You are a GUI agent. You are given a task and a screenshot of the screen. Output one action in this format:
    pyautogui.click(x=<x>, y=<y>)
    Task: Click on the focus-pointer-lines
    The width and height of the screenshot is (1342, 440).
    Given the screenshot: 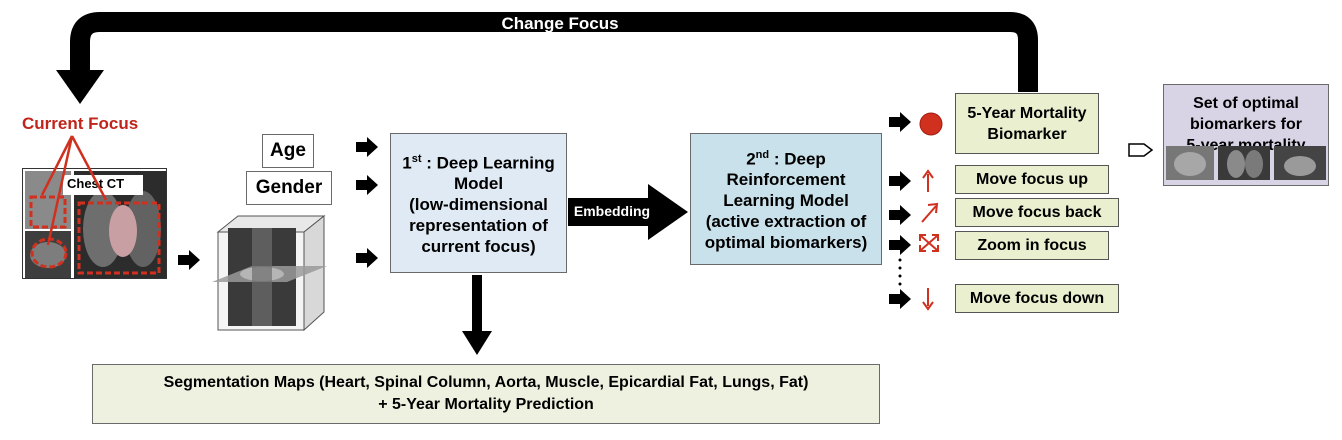 What is the action you would take?
    pyautogui.click(x=74, y=190)
    